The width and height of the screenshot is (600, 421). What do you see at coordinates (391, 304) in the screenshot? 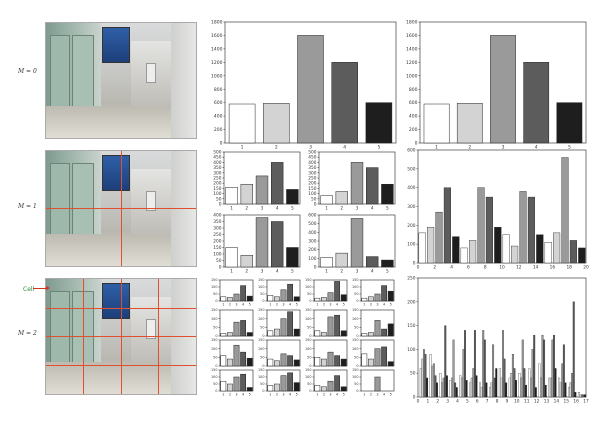
I see `x-tick-label: 5` at bounding box center [391, 304].